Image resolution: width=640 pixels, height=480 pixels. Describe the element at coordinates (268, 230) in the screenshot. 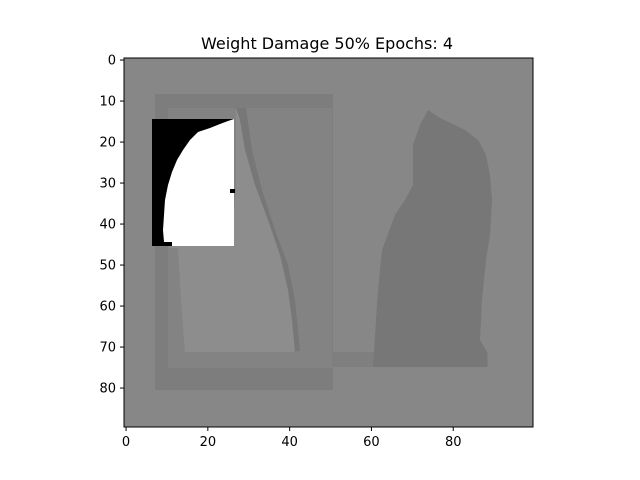

I see `left-cat-outline-shadow` at that location.